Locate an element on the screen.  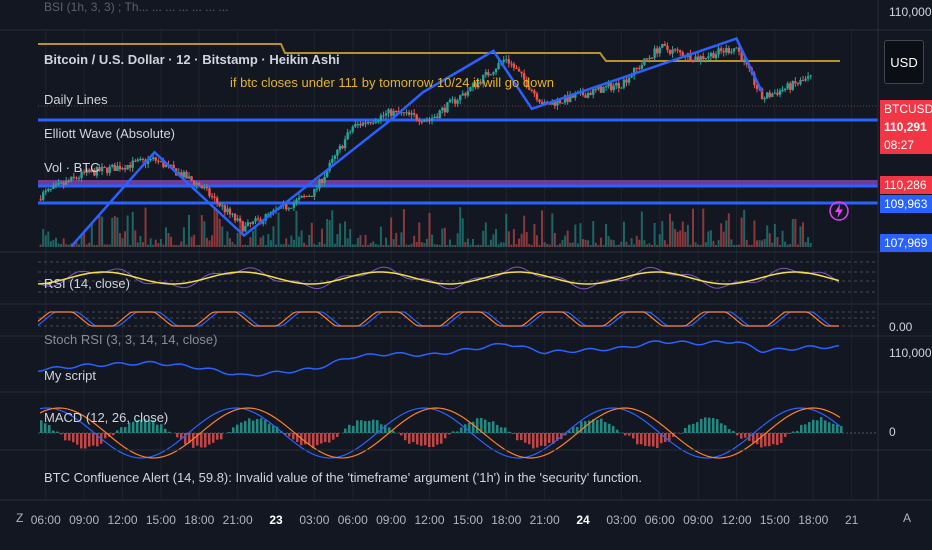
legend-macd: MACD (12, 26, close) is located at coordinates (106, 417).